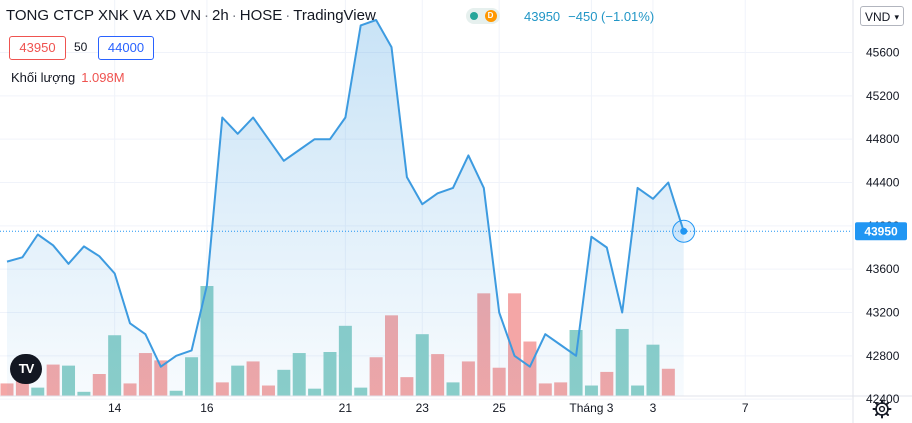 The image size is (912, 423). I want to click on x-tick-label: Tháng 3, so click(591, 408).